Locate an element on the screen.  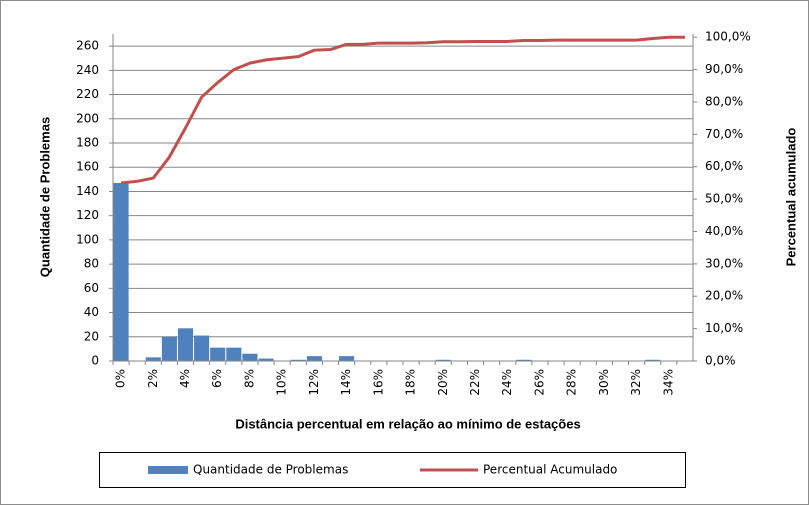
y-tick-label: 60 is located at coordinates (91, 288).